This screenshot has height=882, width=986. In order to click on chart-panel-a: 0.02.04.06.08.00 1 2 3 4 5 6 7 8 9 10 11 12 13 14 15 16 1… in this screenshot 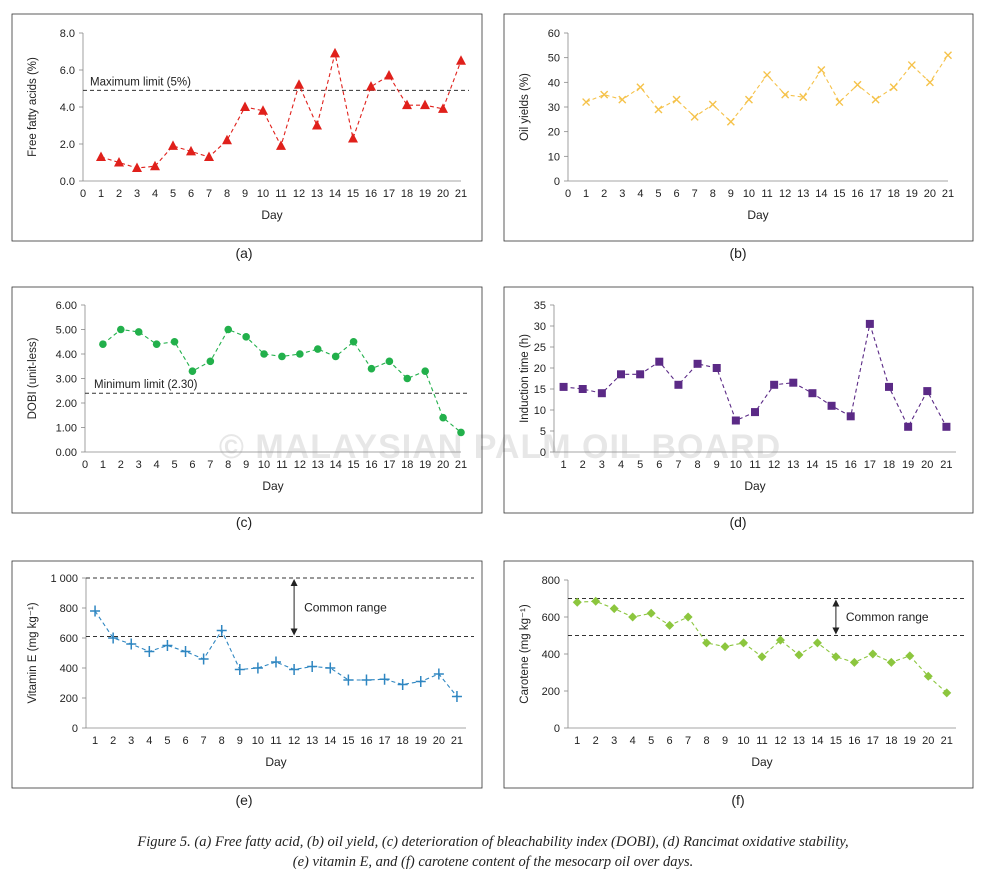, I will do `click(247, 137)`.